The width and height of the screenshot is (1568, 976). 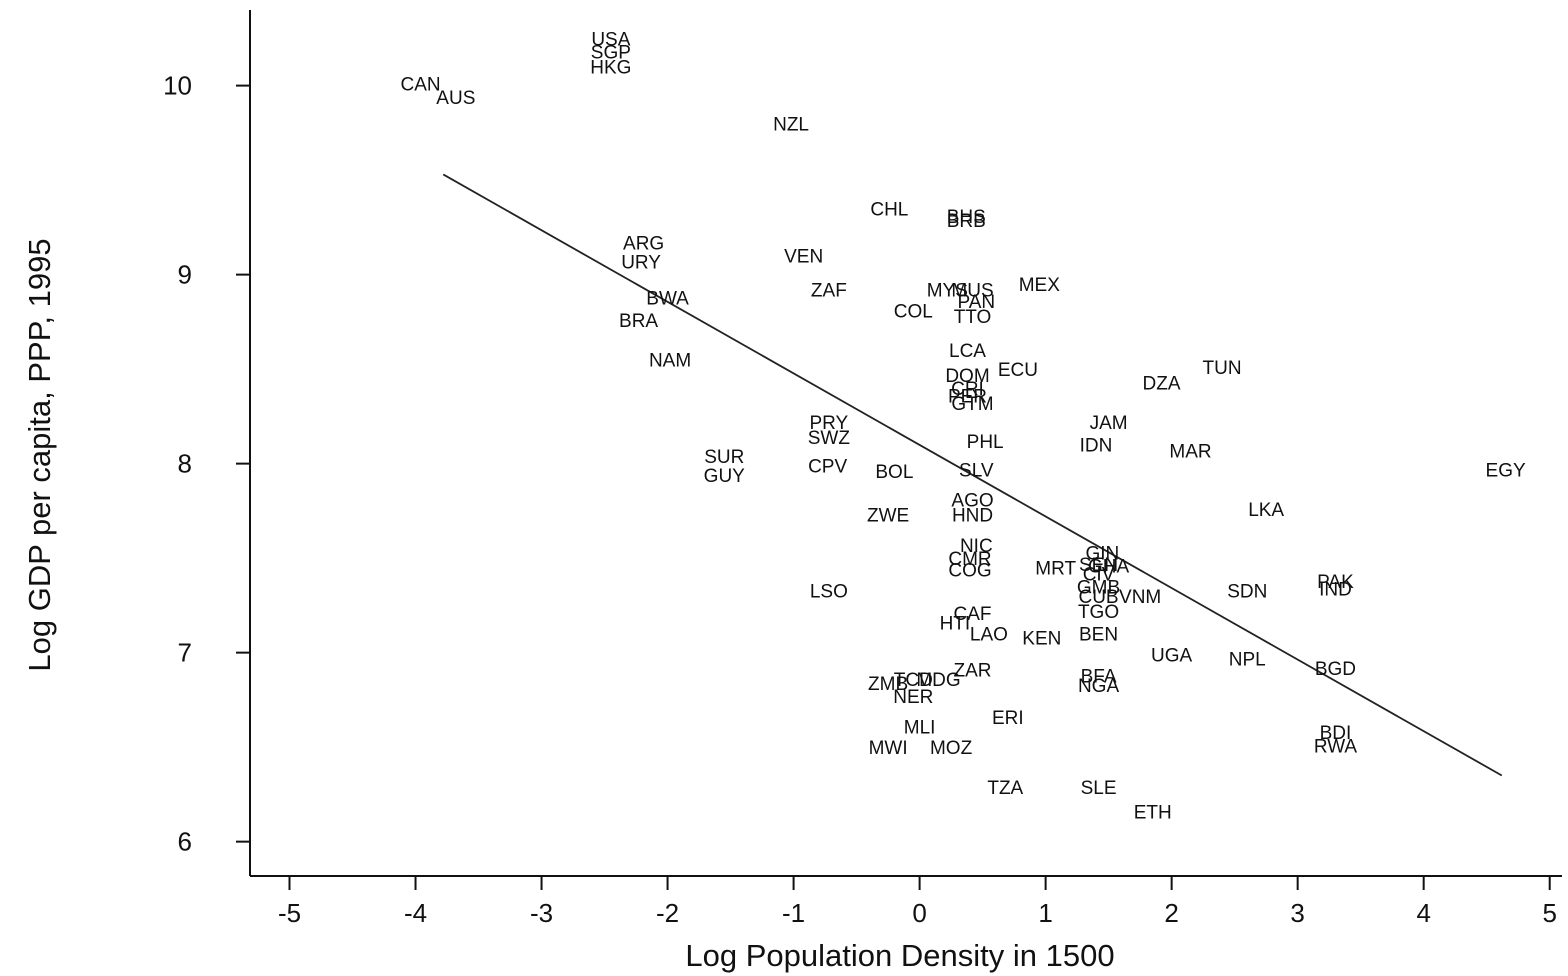 I want to click on data-point-dom: DOM, so click(x=967, y=376).